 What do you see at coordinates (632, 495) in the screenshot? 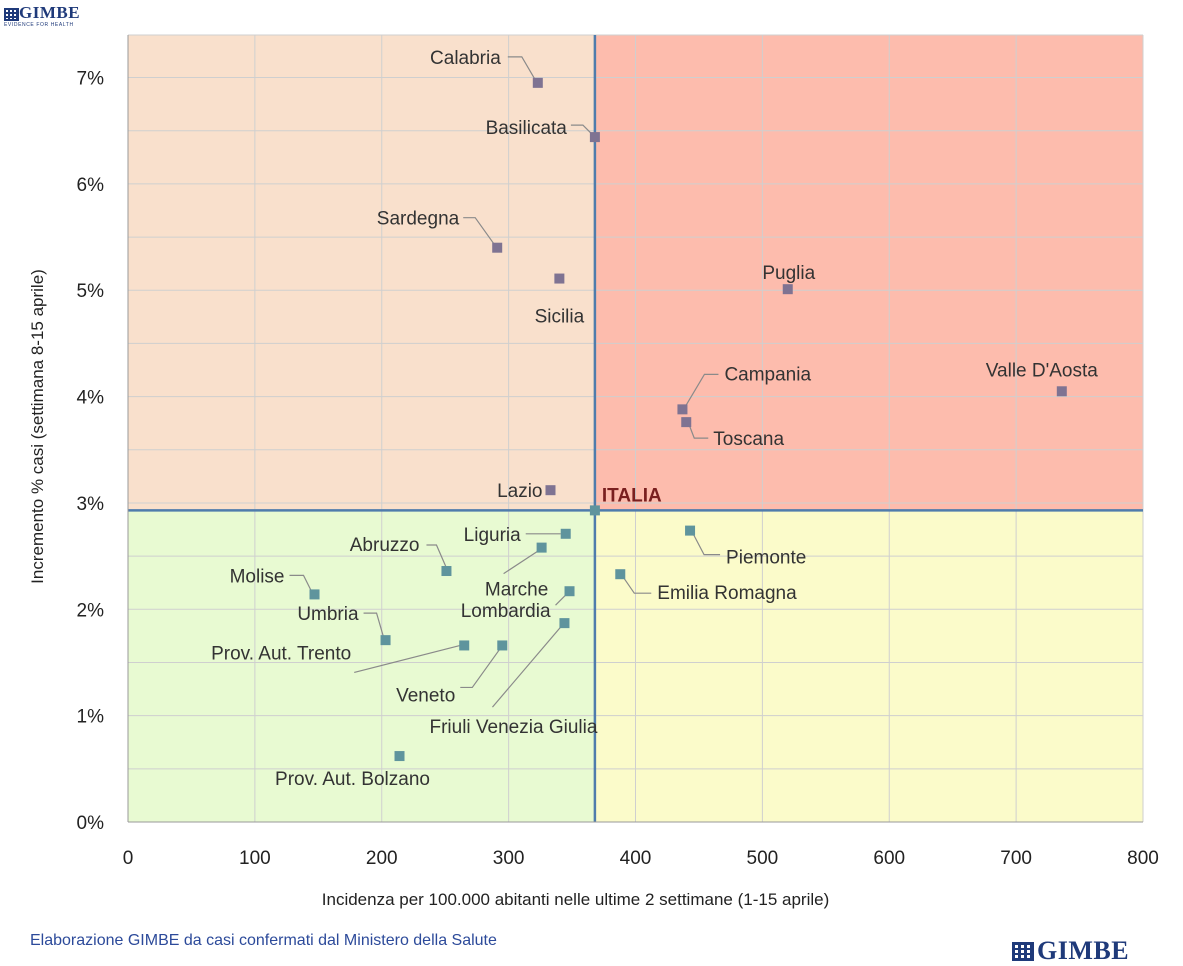
I see `italia-label: ITALIA` at bounding box center [632, 495].